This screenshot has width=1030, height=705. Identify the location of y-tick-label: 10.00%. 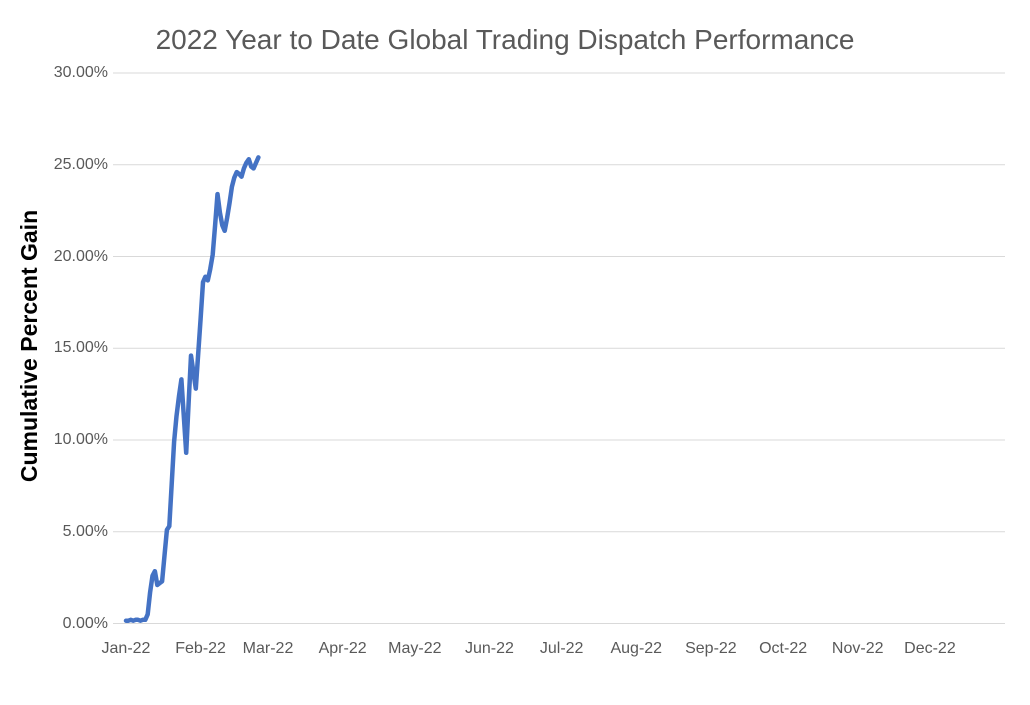
(80, 439).